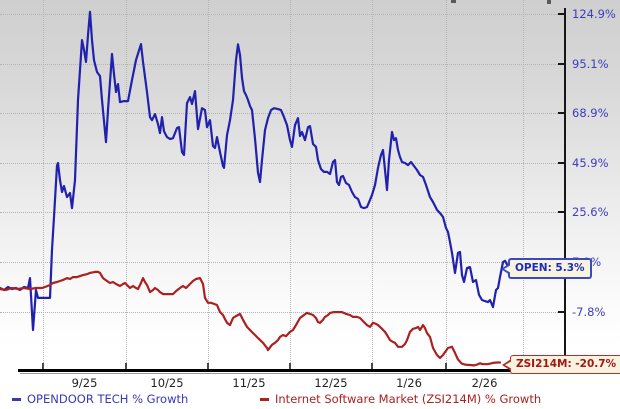 Image resolution: width=620 pixels, height=409 pixels. Describe the element at coordinates (590, 63) in the screenshot. I see `y-tick-label-95.1: 95.1%` at that location.